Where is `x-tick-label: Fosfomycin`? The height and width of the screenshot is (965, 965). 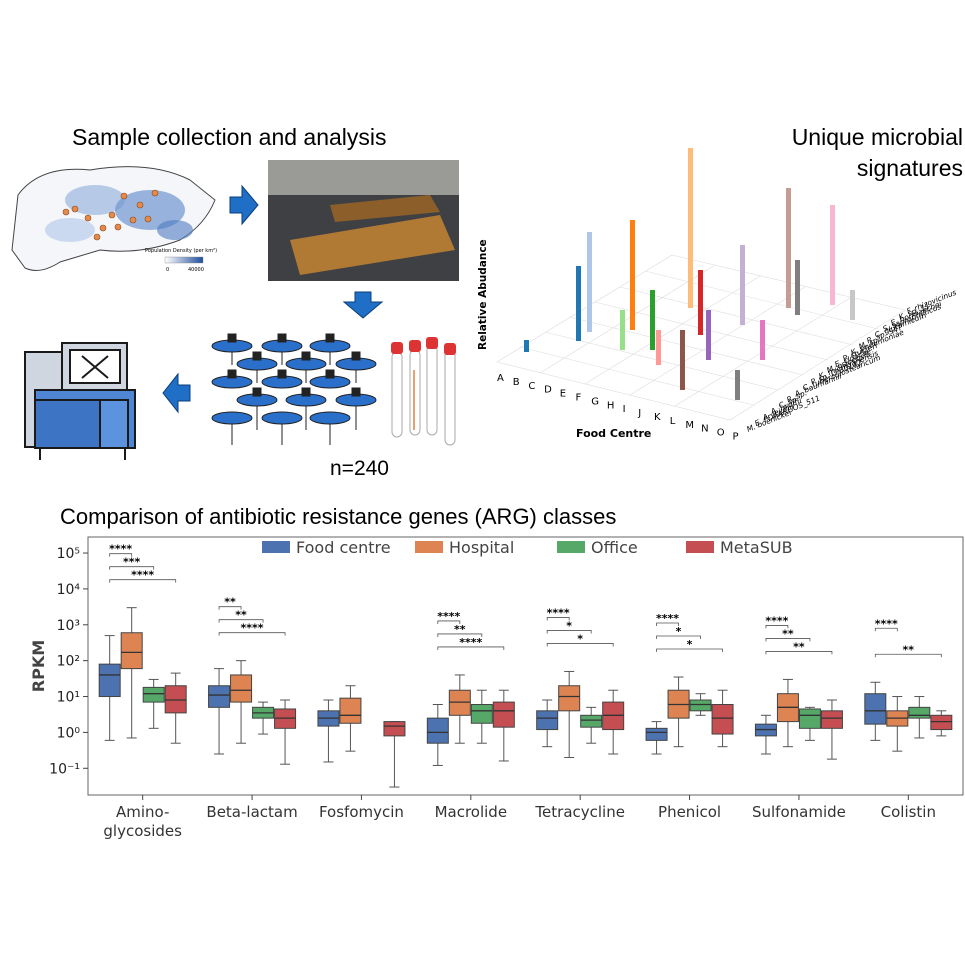
x-tick-label: Fosfomycin is located at coordinates (361, 812).